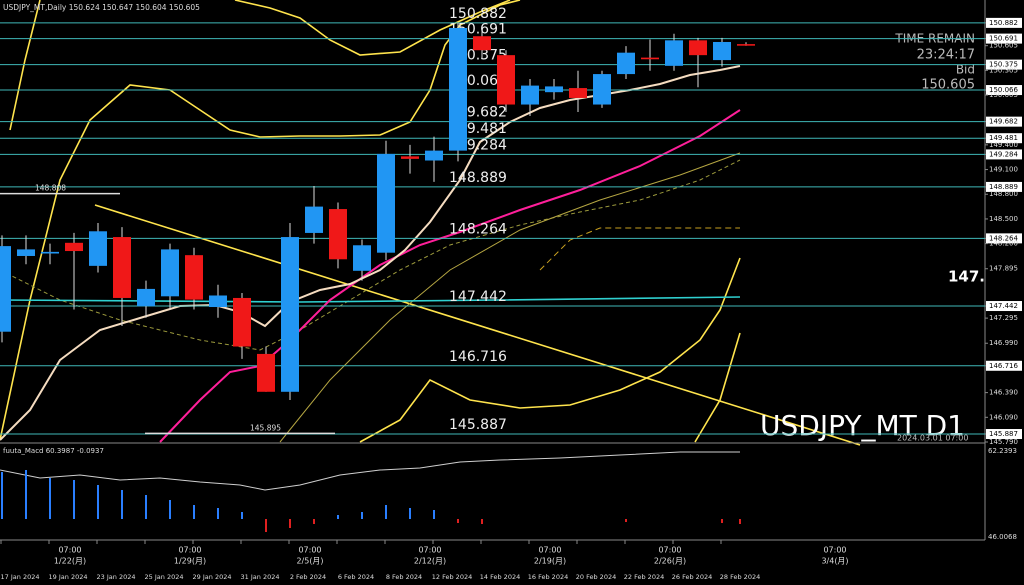  Describe the element at coordinates (670, 561) in the screenshot. I see `week-date: 2/26(月)` at that location.